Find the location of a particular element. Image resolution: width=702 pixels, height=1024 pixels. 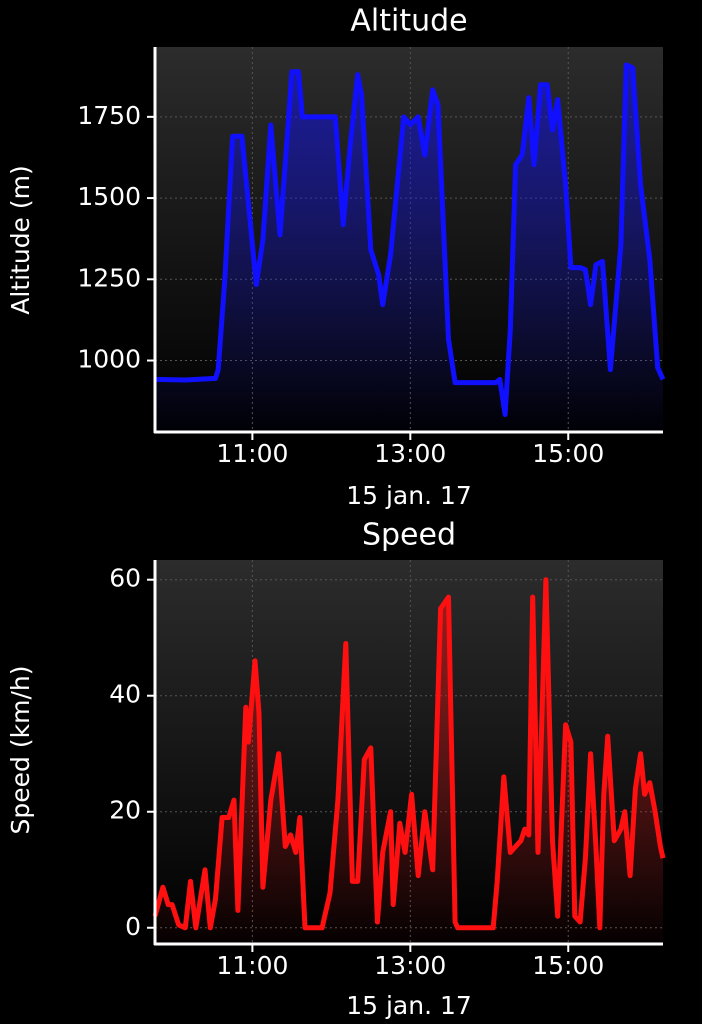

y-tick-label: 60 is located at coordinates (125, 578).